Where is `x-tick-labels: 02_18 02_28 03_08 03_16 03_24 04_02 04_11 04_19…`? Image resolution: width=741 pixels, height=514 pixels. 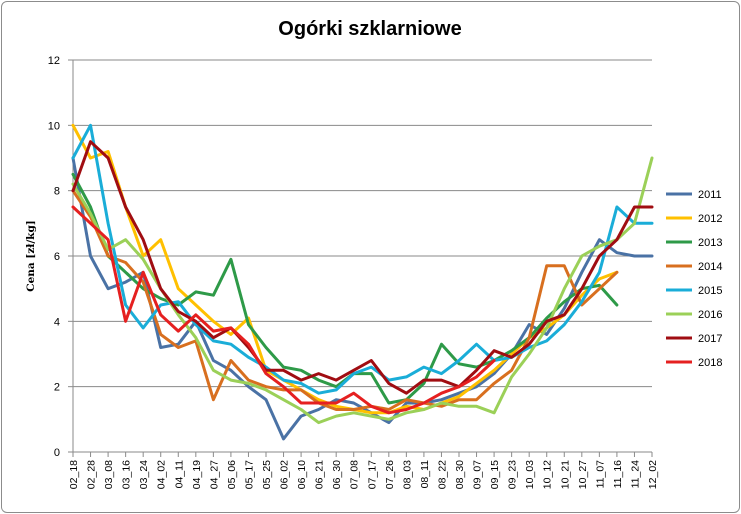
x-tick-labels: 02_18 02_28 03_08 03_16 03_24 04_02 04_11 04_19… is located at coordinates (363, 474).